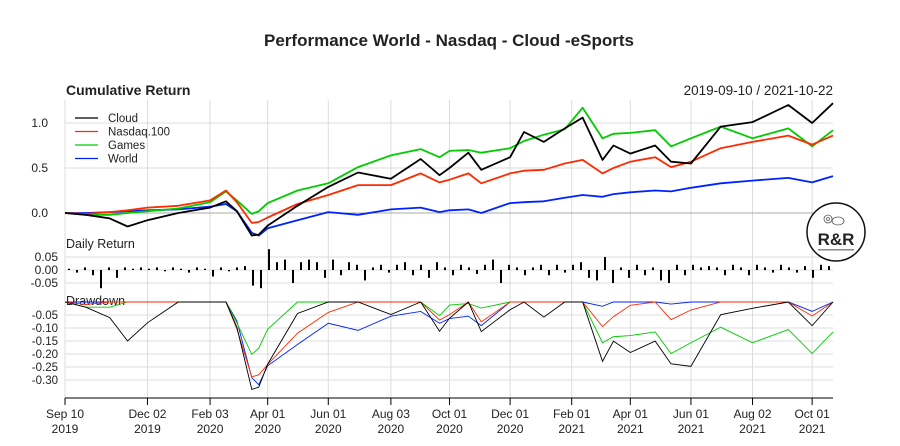 The image size is (900, 446). Describe the element at coordinates (39, 213) in the screenshot. I see `y-tick-label: 0.0` at that location.